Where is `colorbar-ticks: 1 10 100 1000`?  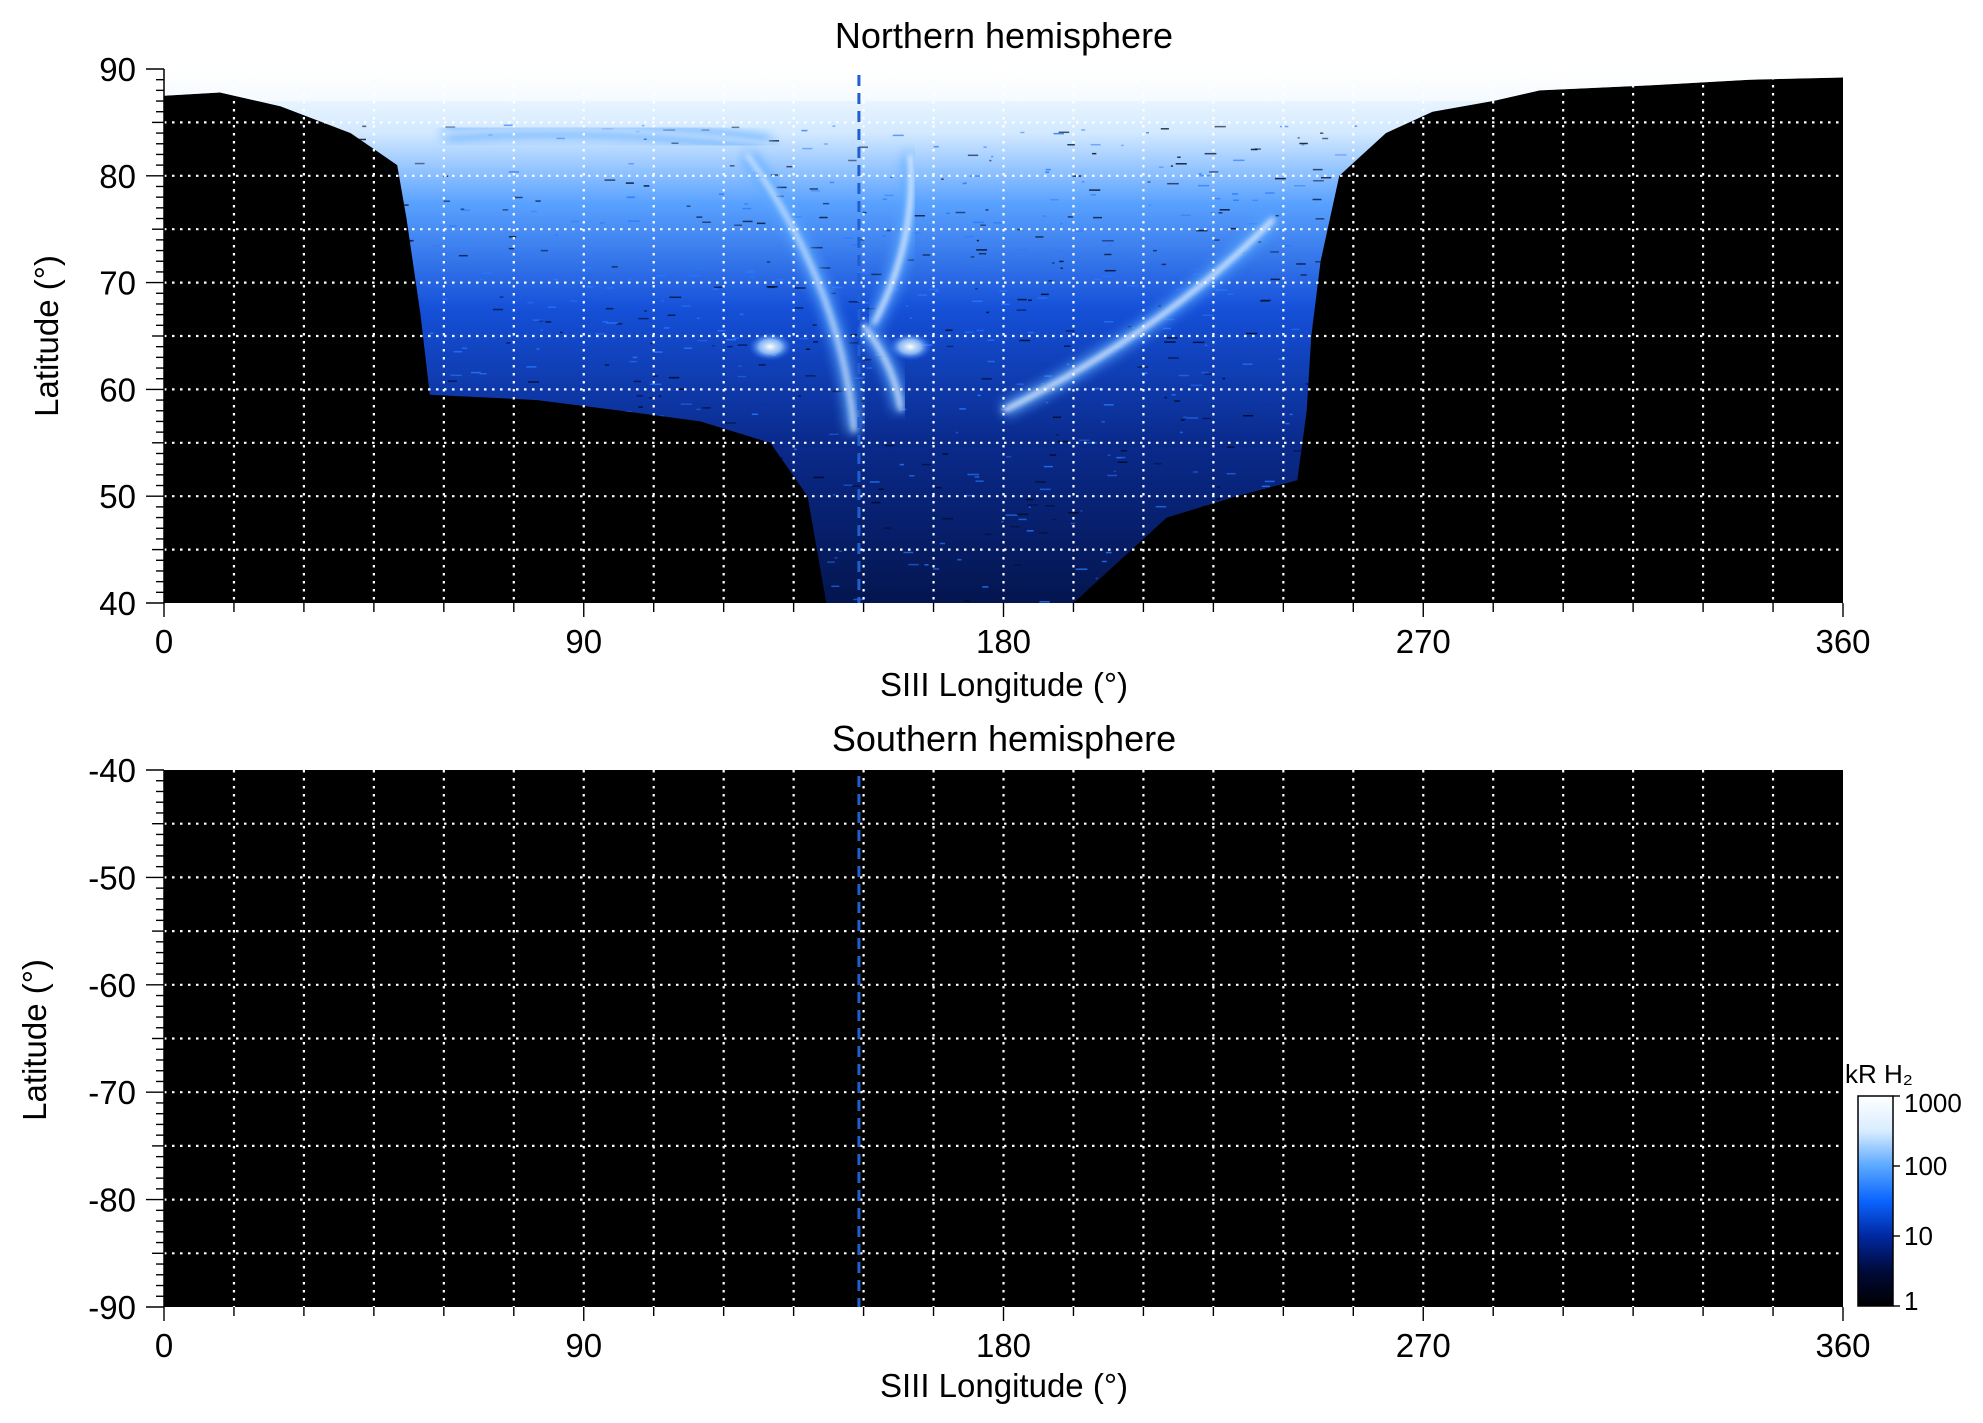 colorbar-ticks: 1 10 100 1000 is located at coordinates (1927, 1202).